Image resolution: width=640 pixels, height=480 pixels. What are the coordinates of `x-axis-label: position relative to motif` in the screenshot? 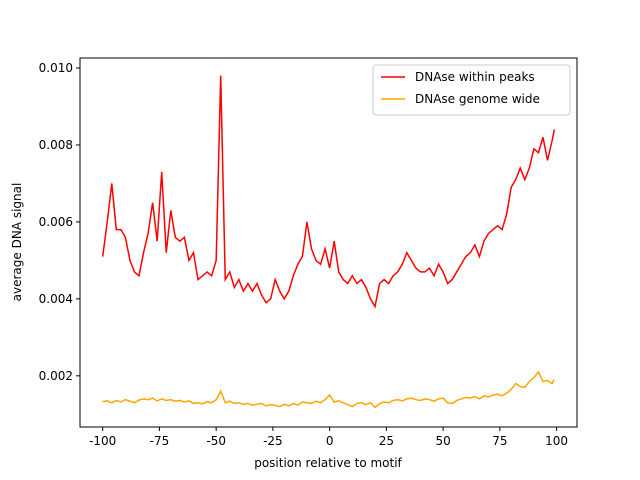 It's located at (328, 463).